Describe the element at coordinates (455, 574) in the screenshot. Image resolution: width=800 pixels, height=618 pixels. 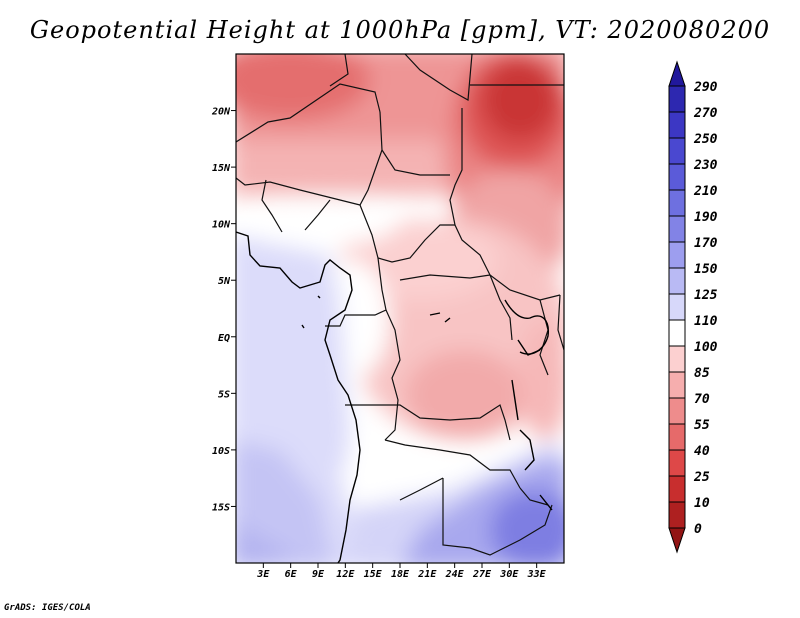
I see `lon-tick-label: 24E` at that location.